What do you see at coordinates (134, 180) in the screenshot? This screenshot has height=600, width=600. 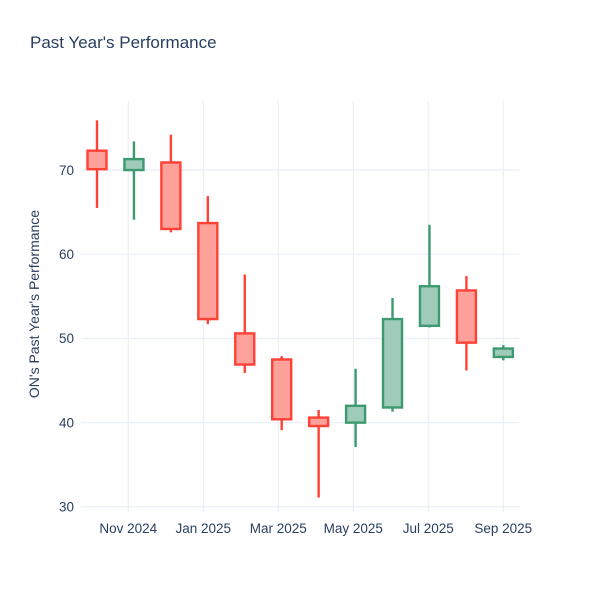 I see `candle-nov-2024` at bounding box center [134, 180].